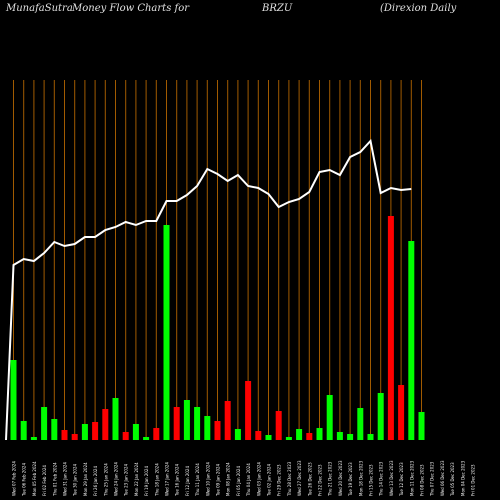 This screenshot has height=500, width=500. What do you see at coordinates (238, 481) in the screenshot?
I see `date-tick-label: Fri 05 Jan 2024` at bounding box center [238, 481].